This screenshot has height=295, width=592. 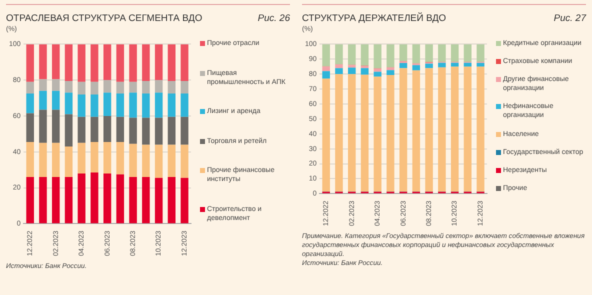 What do you see at coordinates (570, 18) in the screenshot?
I see `text: Рис. 27` at bounding box center [570, 18].